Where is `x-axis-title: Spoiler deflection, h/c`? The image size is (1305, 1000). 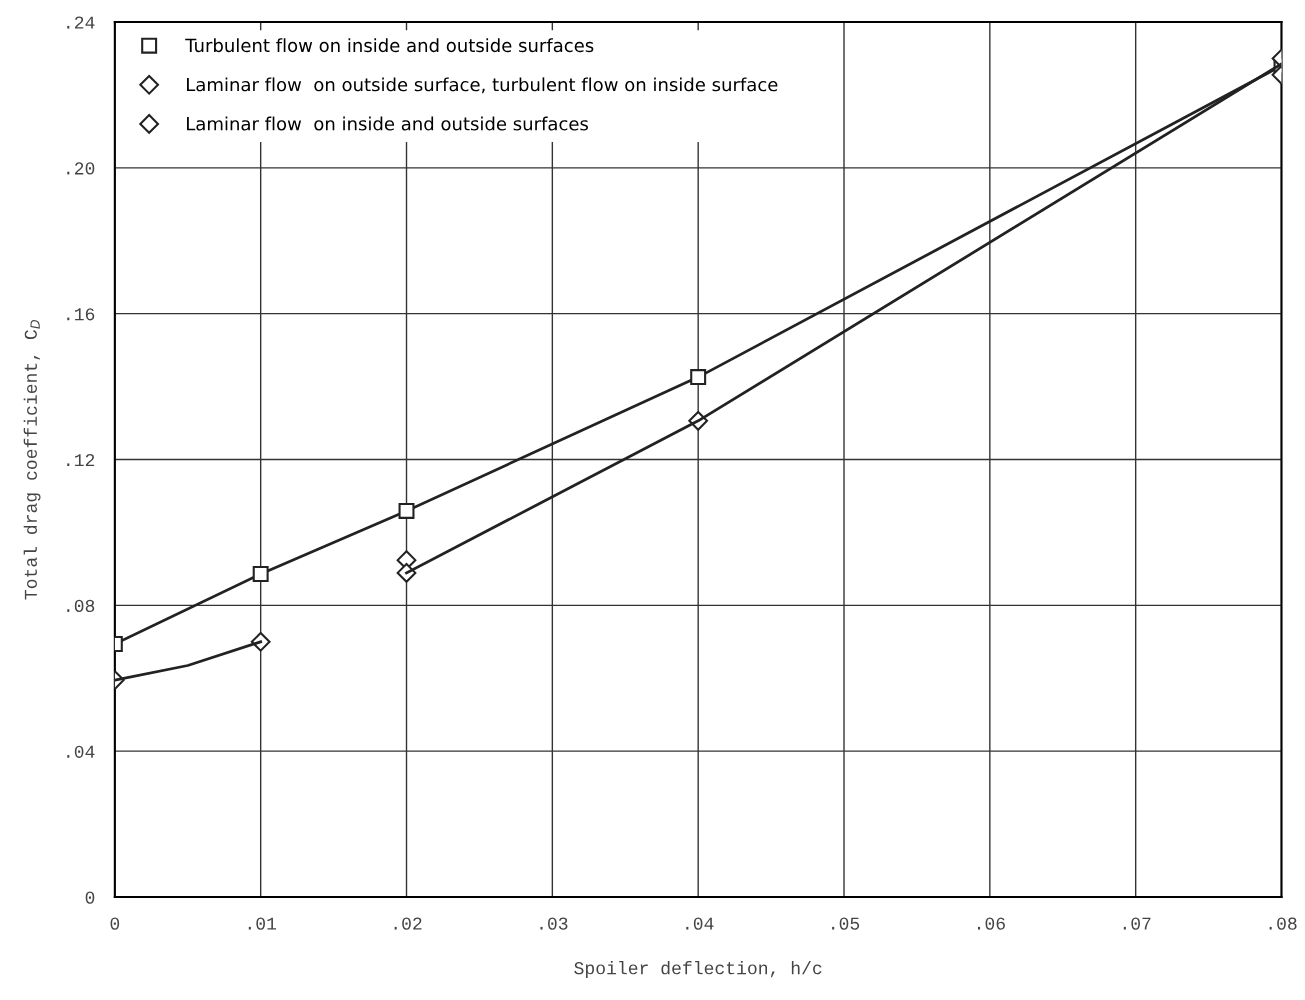 x-axis-title: Spoiler deflection, h/c is located at coordinates (698, 969).